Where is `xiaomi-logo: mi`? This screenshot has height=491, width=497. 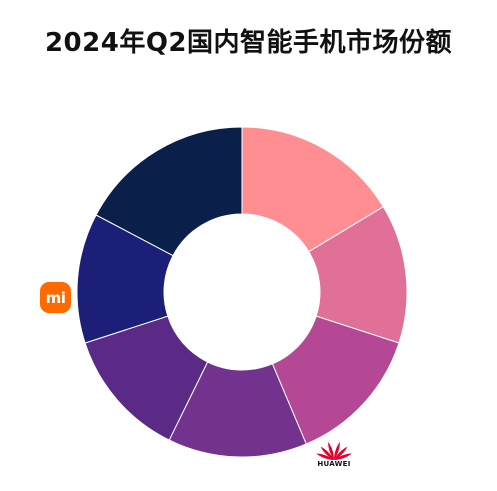
xiaomi-logo: mi is located at coordinates (55, 297).